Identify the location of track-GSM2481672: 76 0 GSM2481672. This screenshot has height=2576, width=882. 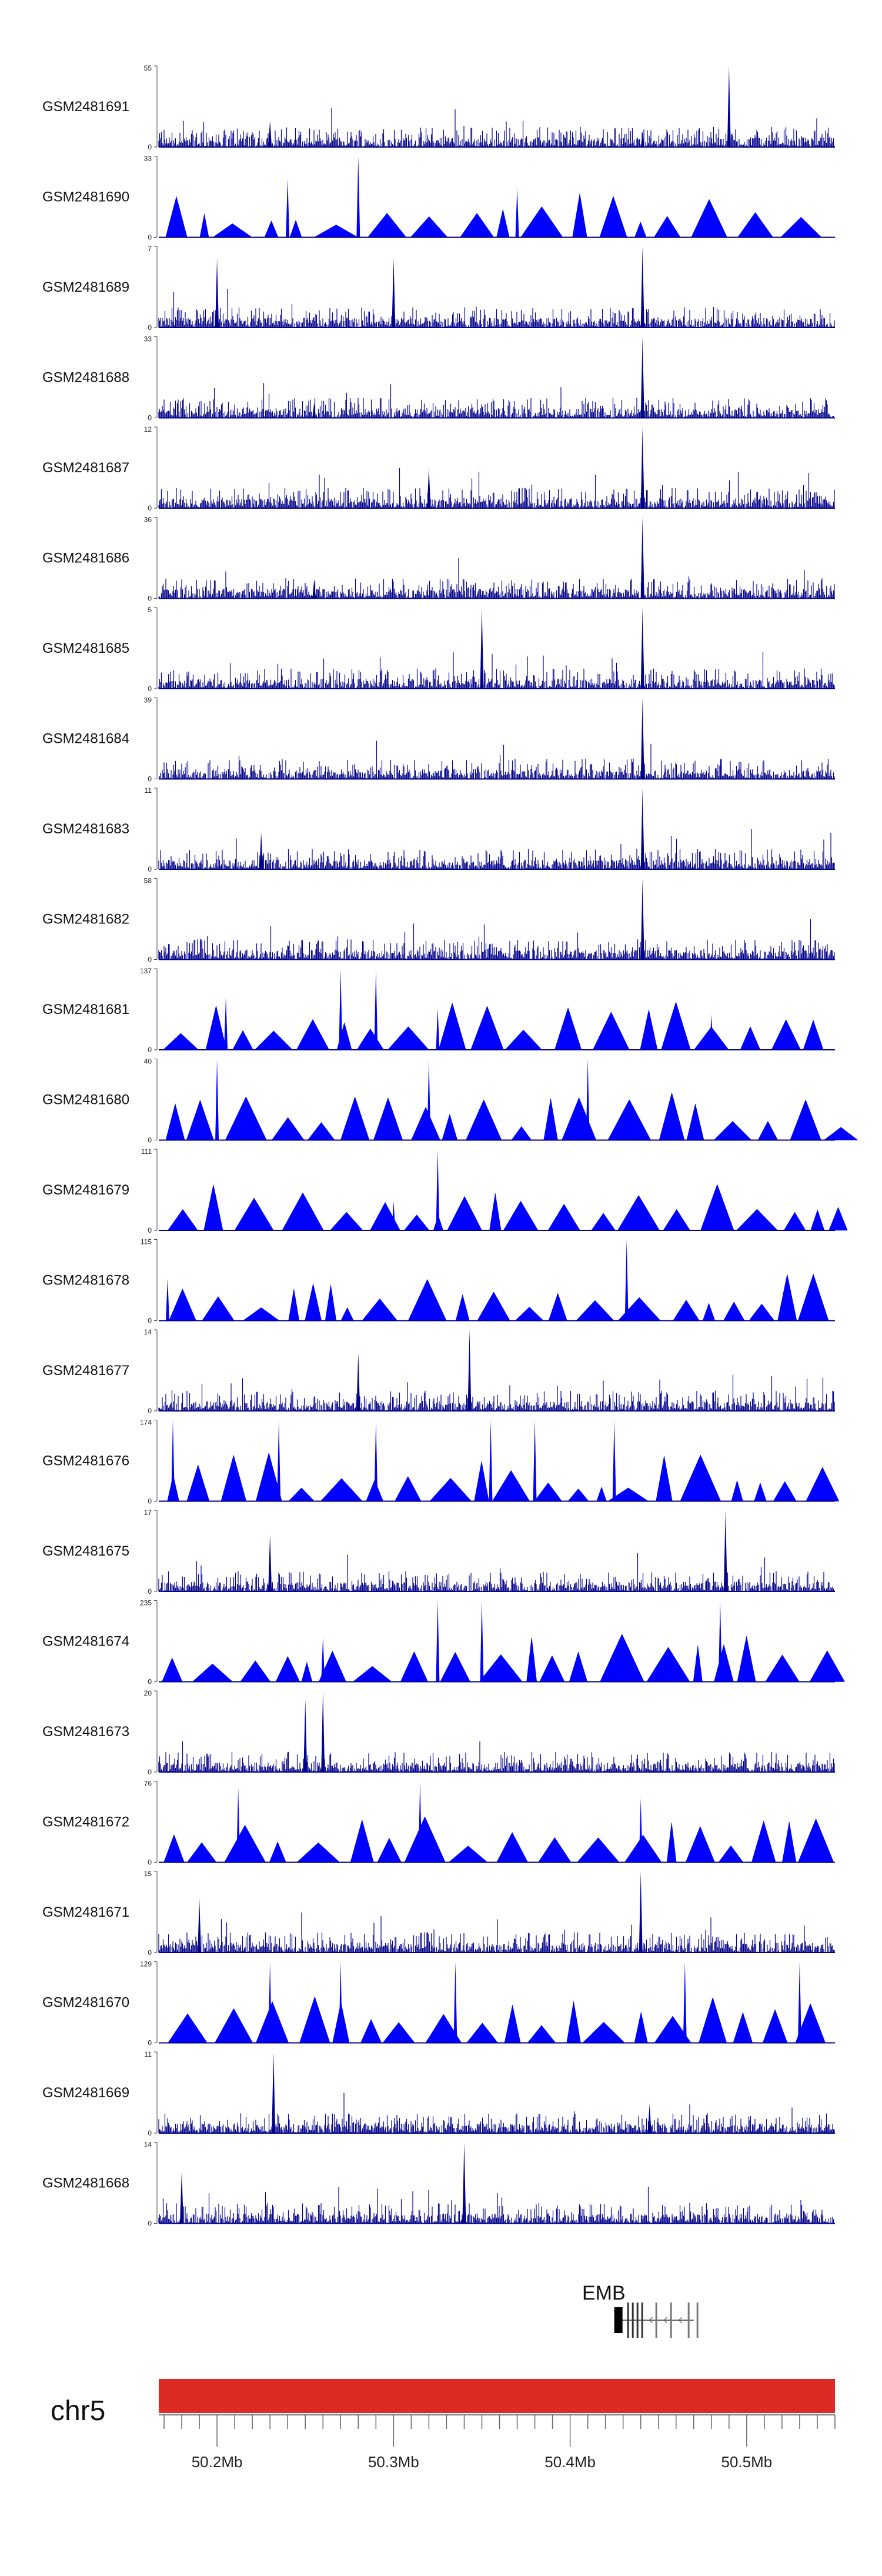
(438, 1823).